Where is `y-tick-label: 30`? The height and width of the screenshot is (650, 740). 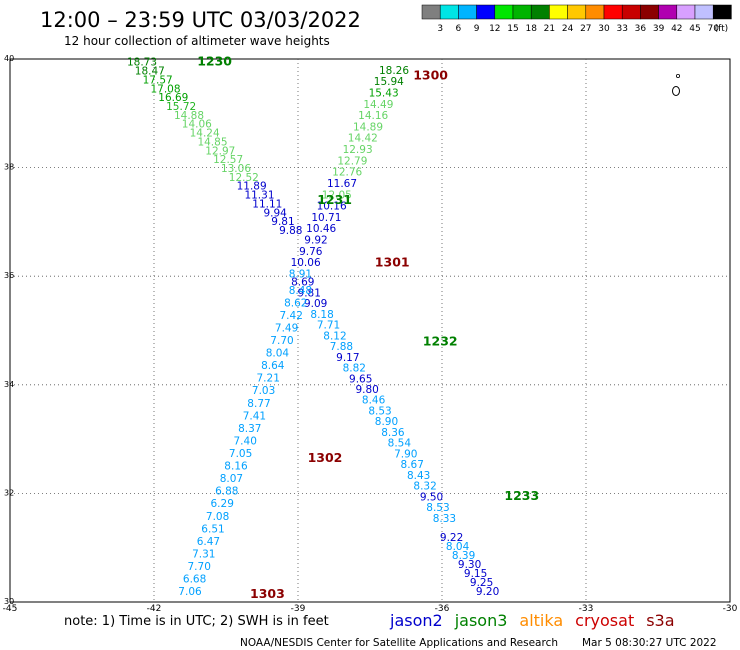 y-tick-label: 30 is located at coordinates (9, 601).